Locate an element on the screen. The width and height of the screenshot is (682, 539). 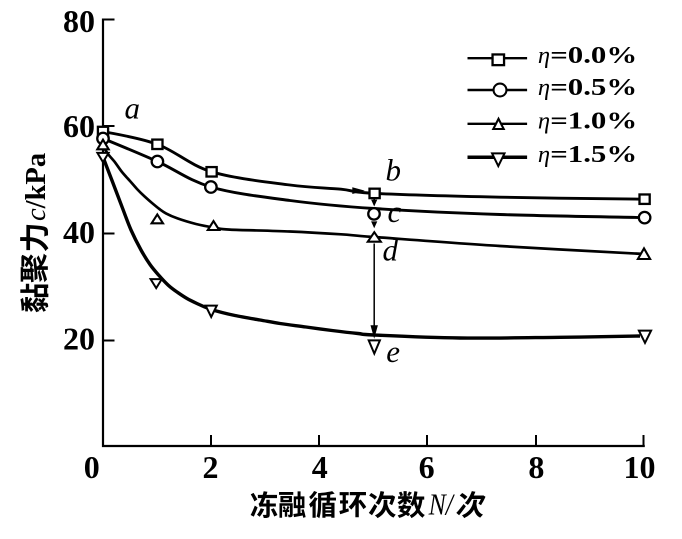
svg-text: a is located at coordinates (133, 107).